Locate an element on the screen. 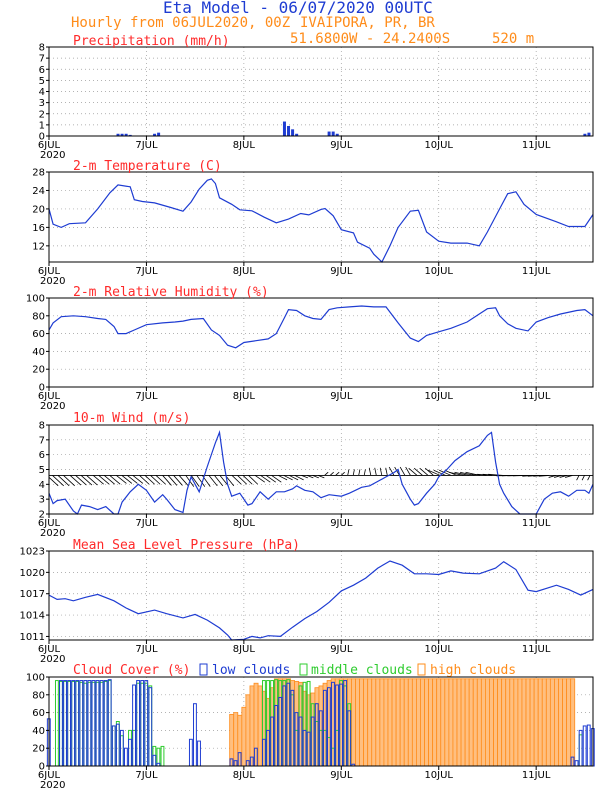  legend-mid-label: middle clouds is located at coordinates (362, 670).